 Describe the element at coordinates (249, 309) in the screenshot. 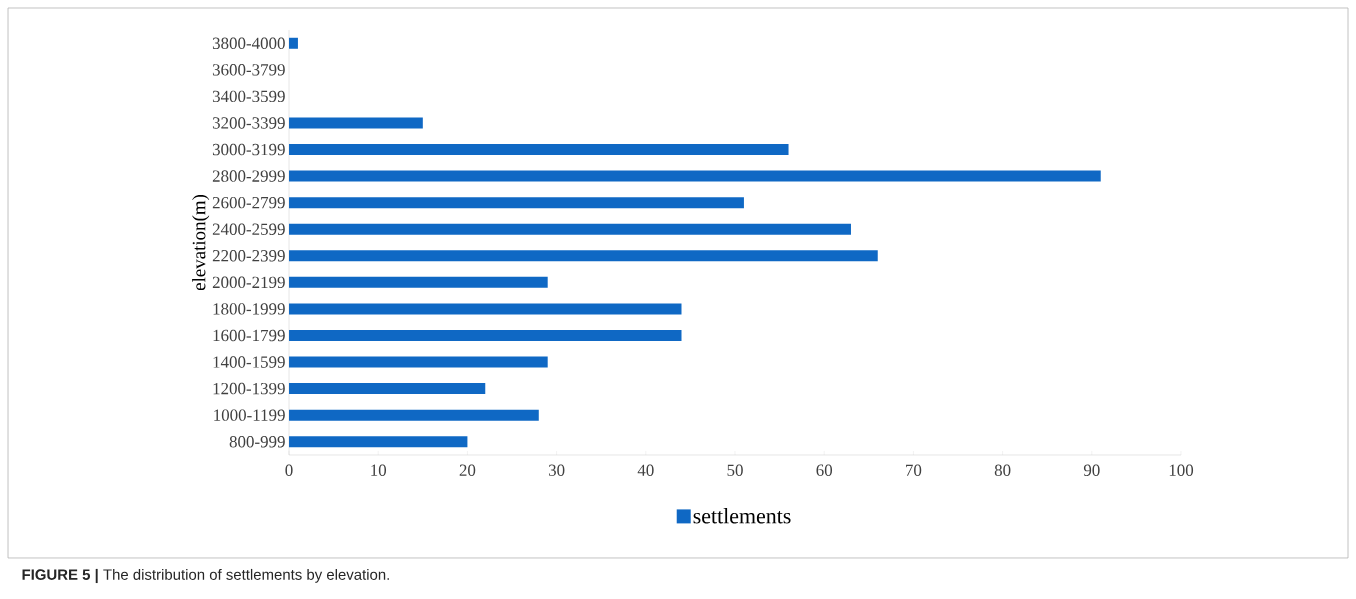

I see `y-tick-label: 1800-1999` at that location.